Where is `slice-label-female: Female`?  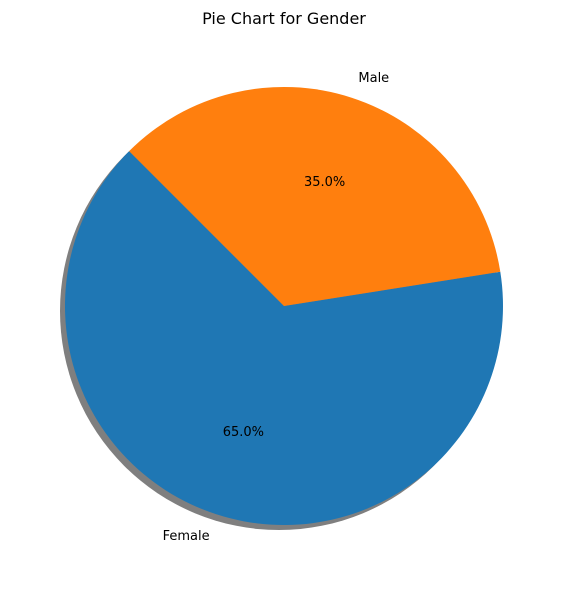
slice-label-female: Female is located at coordinates (186, 536).